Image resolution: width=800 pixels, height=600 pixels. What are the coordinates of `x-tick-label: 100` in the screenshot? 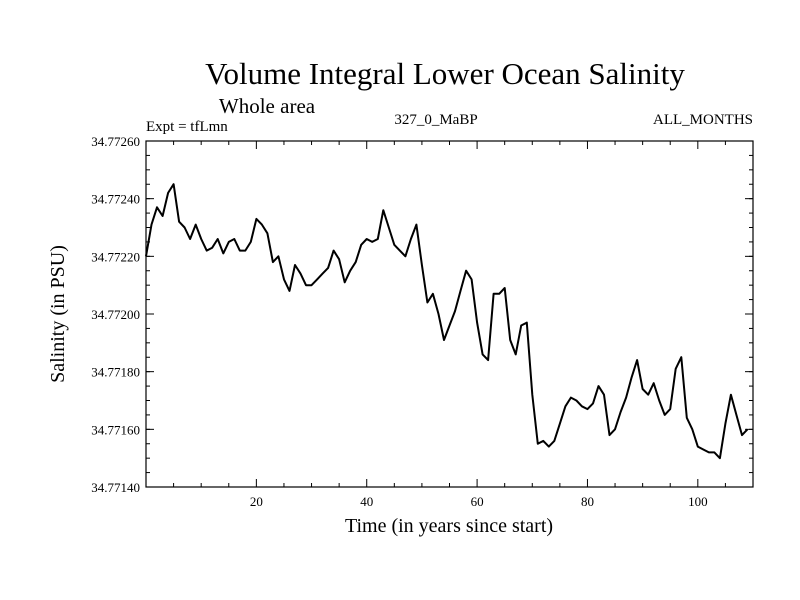 It's located at (698, 501).